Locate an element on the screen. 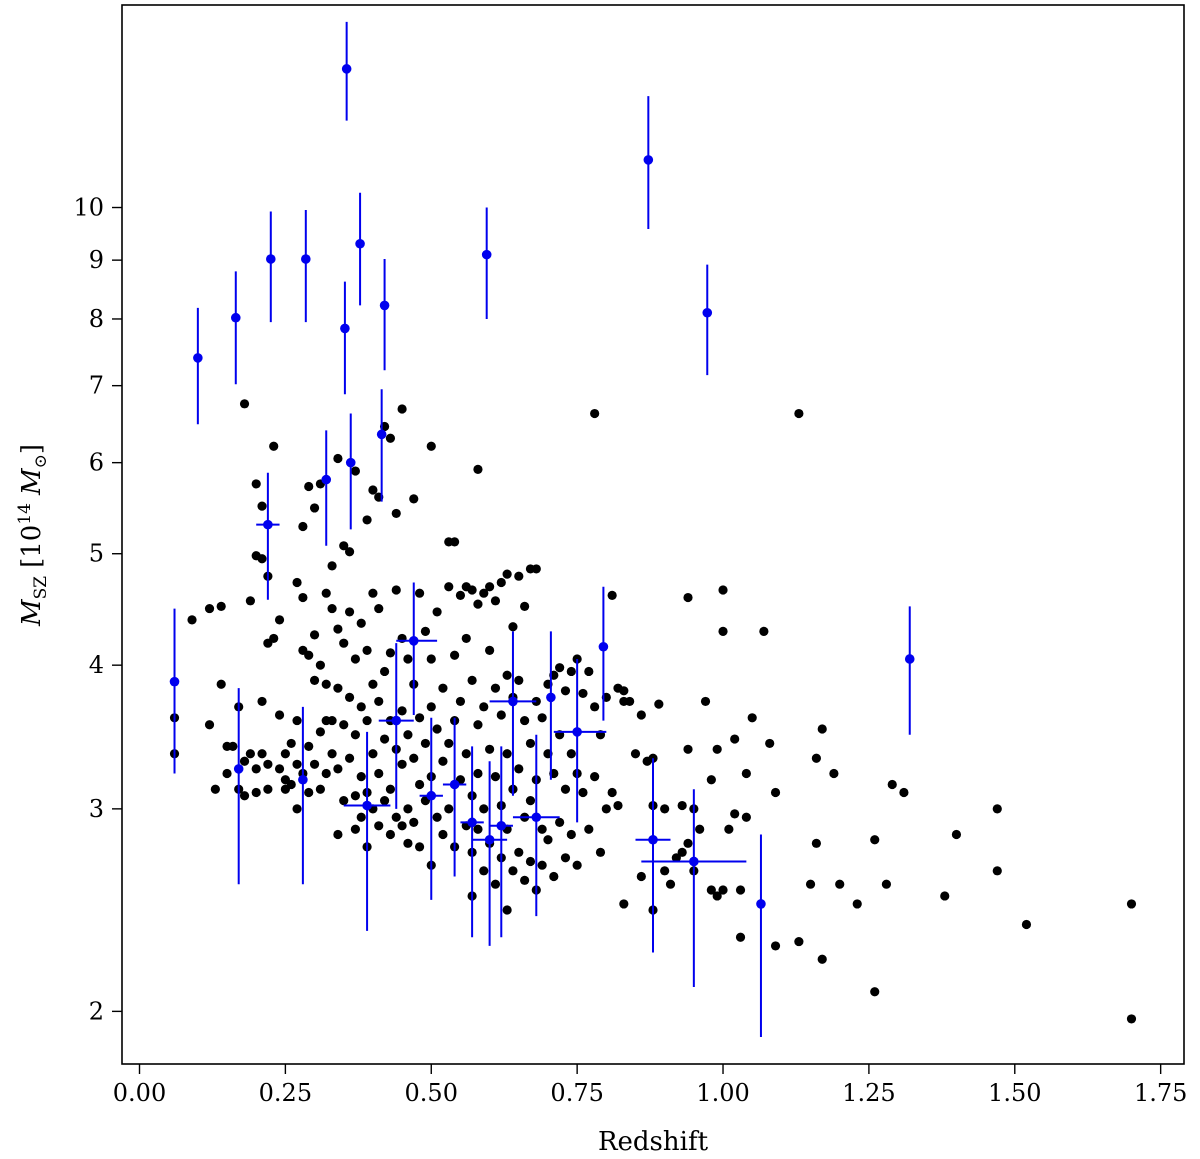  x-tick-label: 1.75 is located at coordinates (1160, 1093).